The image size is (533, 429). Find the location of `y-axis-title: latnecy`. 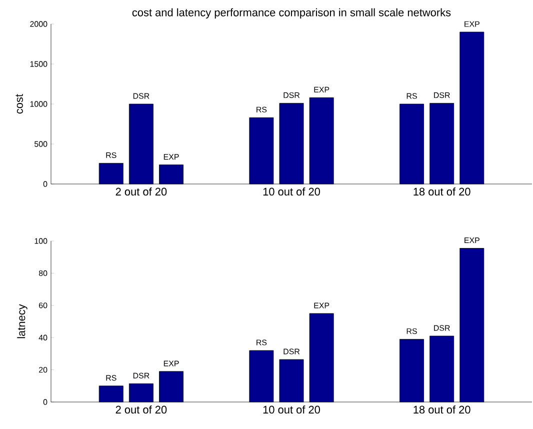

y-axis-title: latnecy is located at coordinates (22, 321).